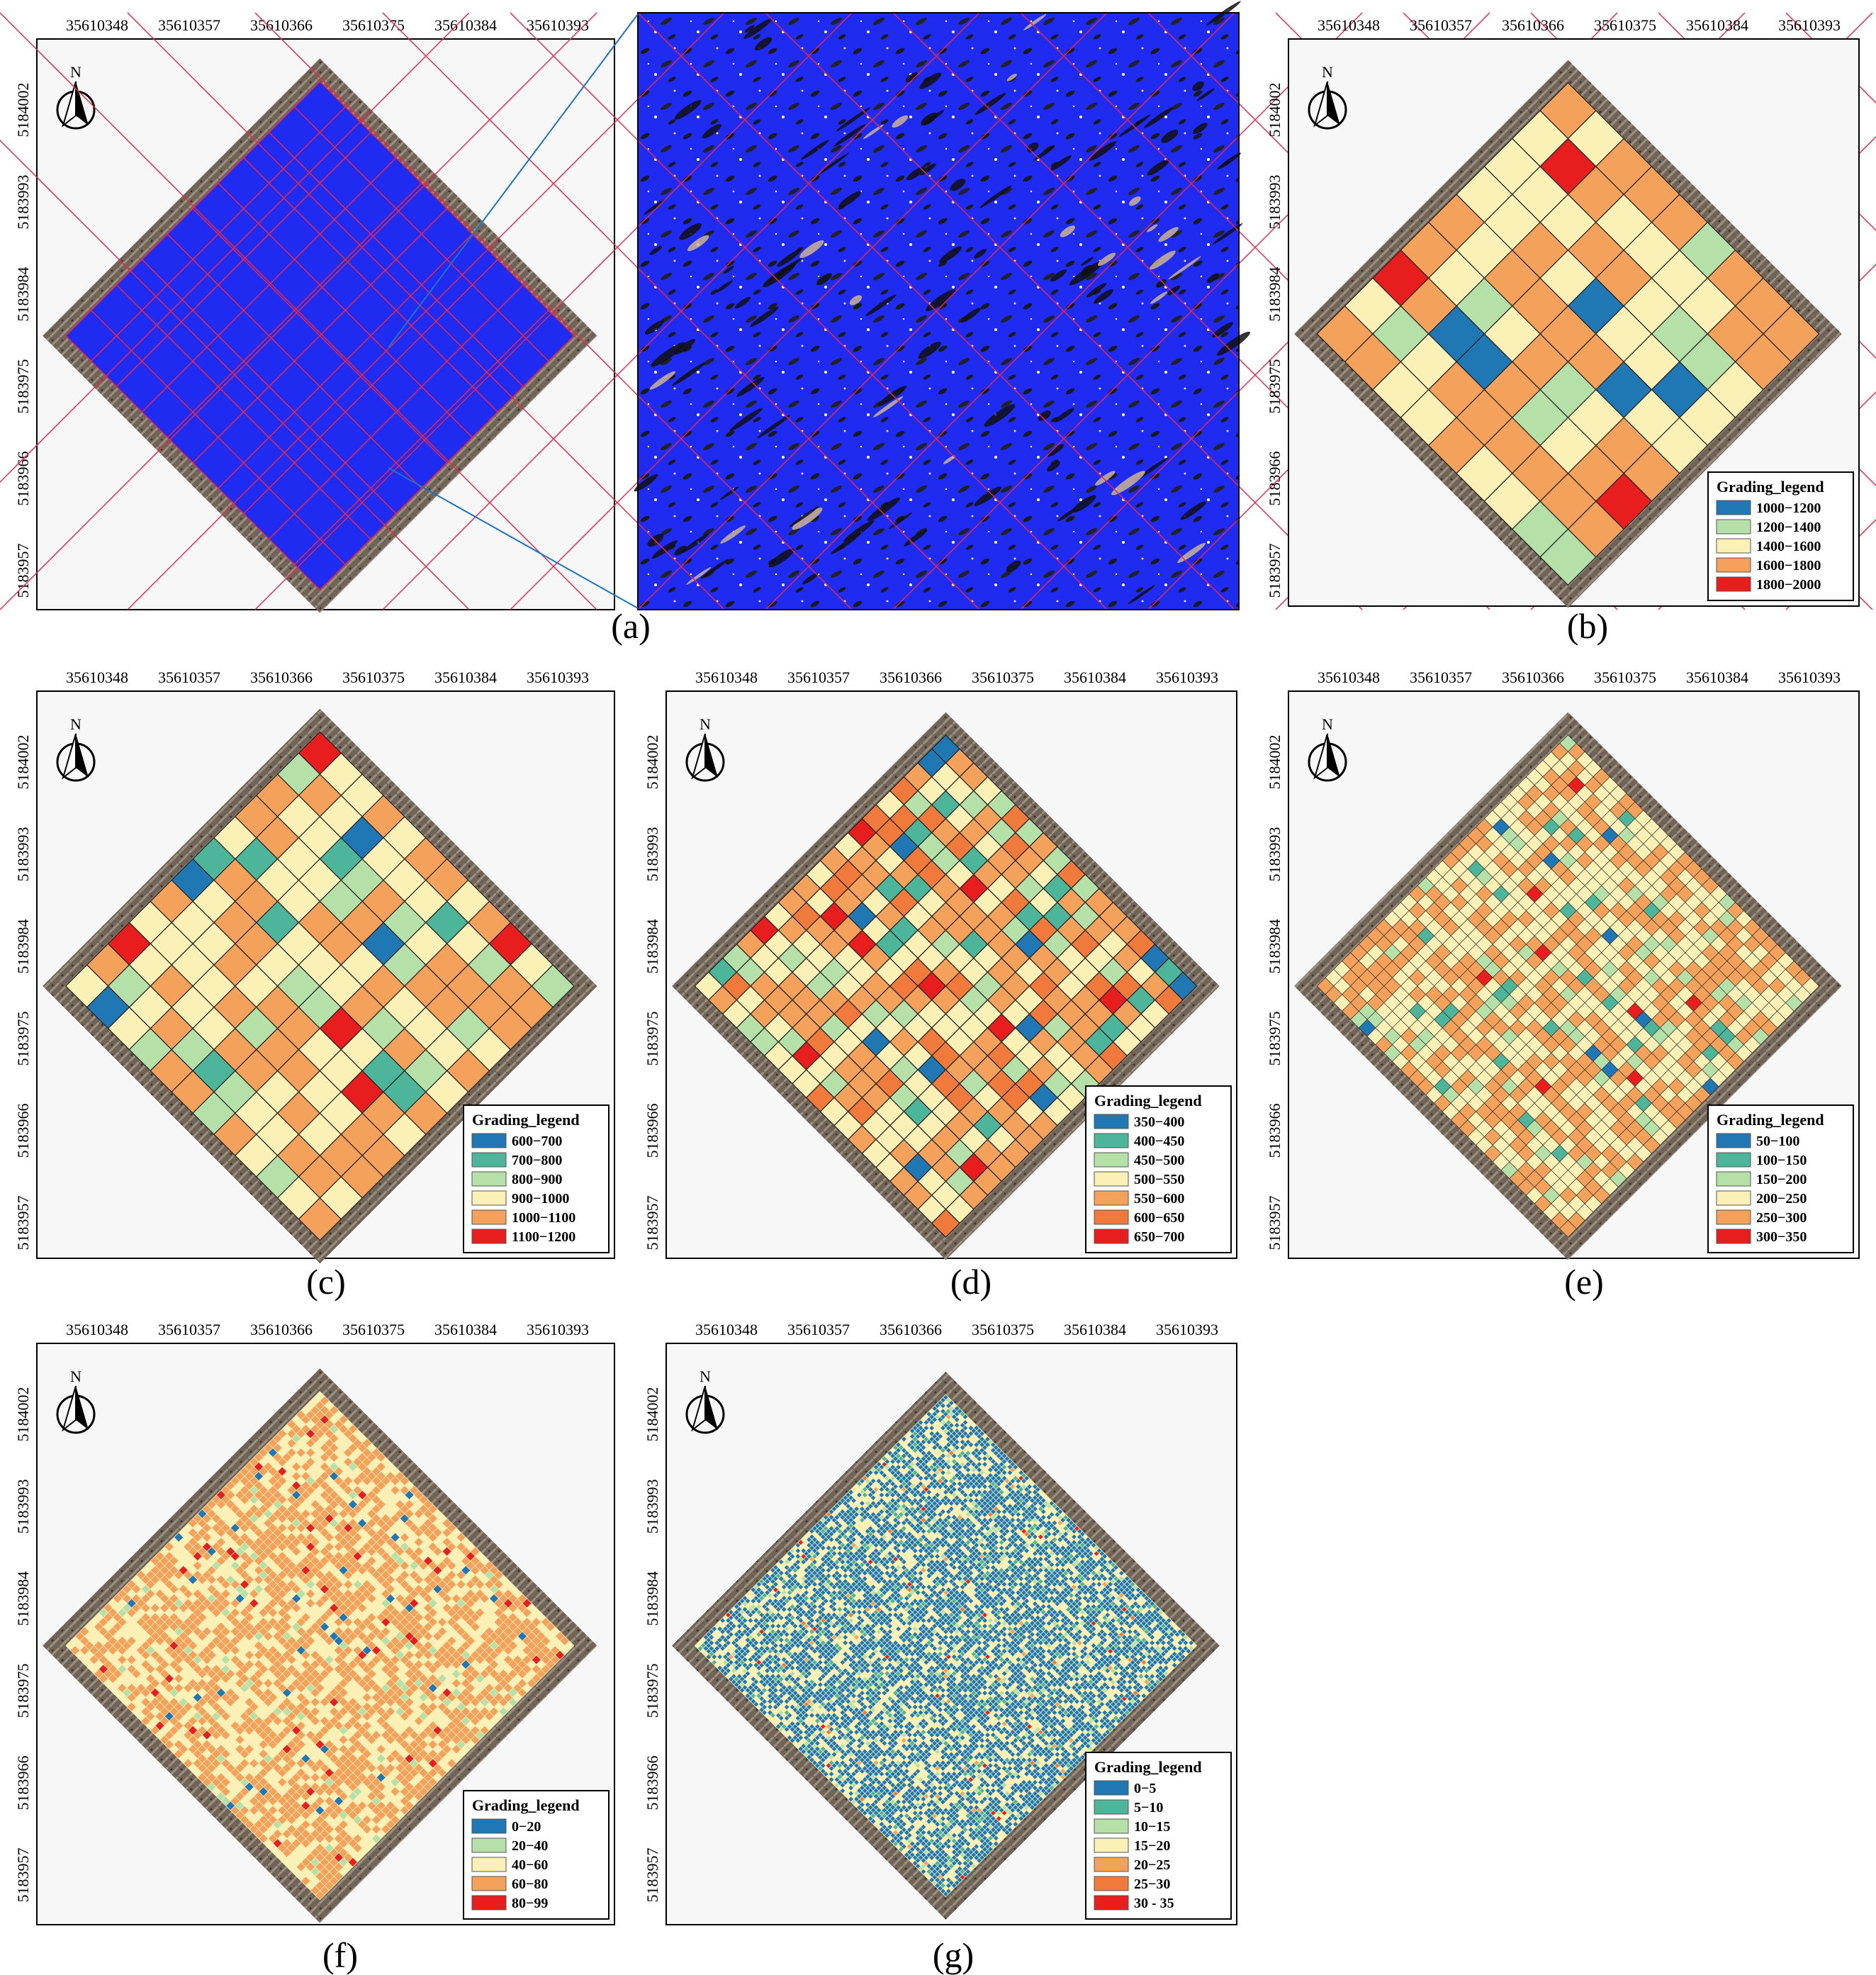 Image resolution: width=1876 pixels, height=1975 pixels. What do you see at coordinates (1275, 386) in the screenshot?
I see `y-tick-label: 5183975` at bounding box center [1275, 386].